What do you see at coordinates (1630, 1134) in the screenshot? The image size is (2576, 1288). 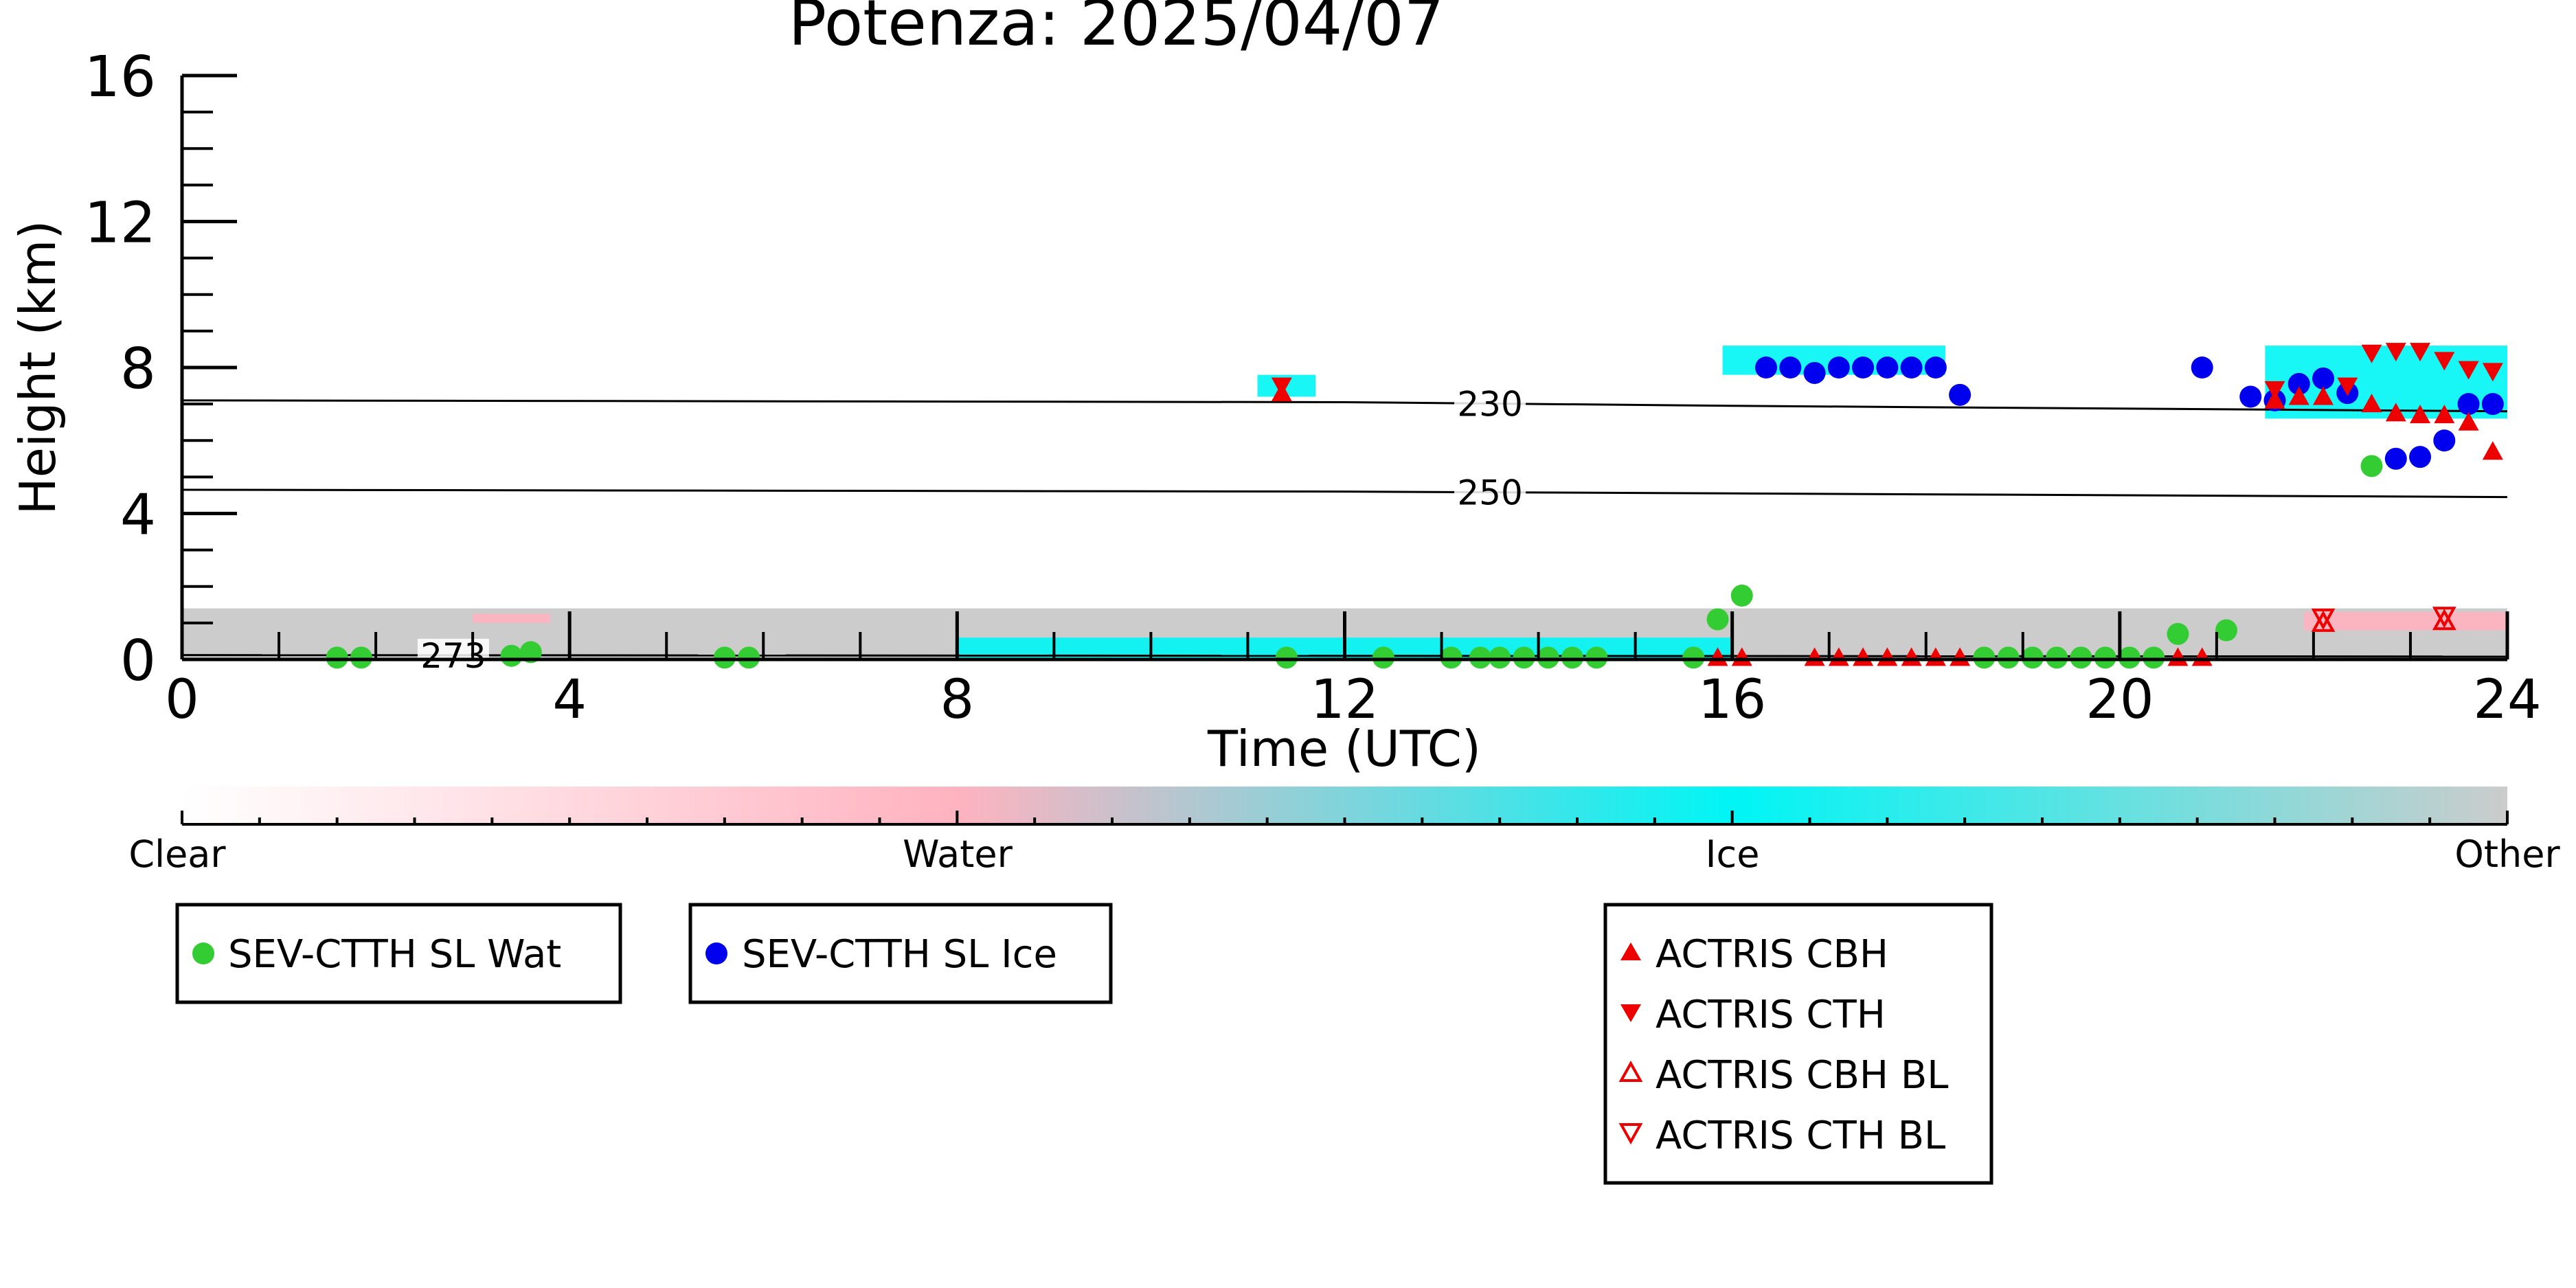 I see `legend-marker-cth-bl` at bounding box center [1630, 1134].